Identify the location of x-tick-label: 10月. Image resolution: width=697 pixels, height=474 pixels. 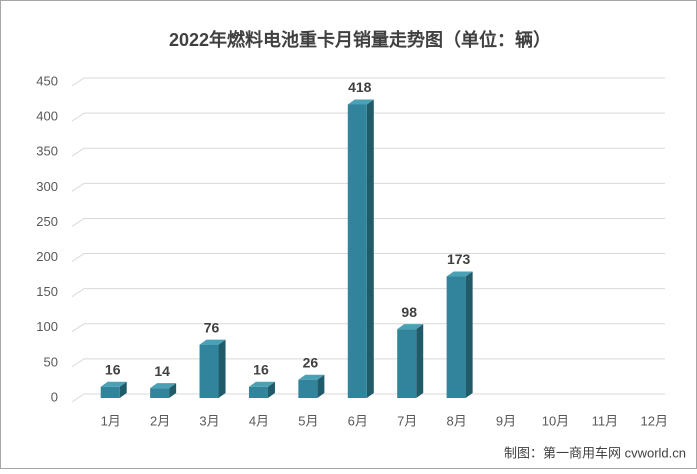
(555, 420).